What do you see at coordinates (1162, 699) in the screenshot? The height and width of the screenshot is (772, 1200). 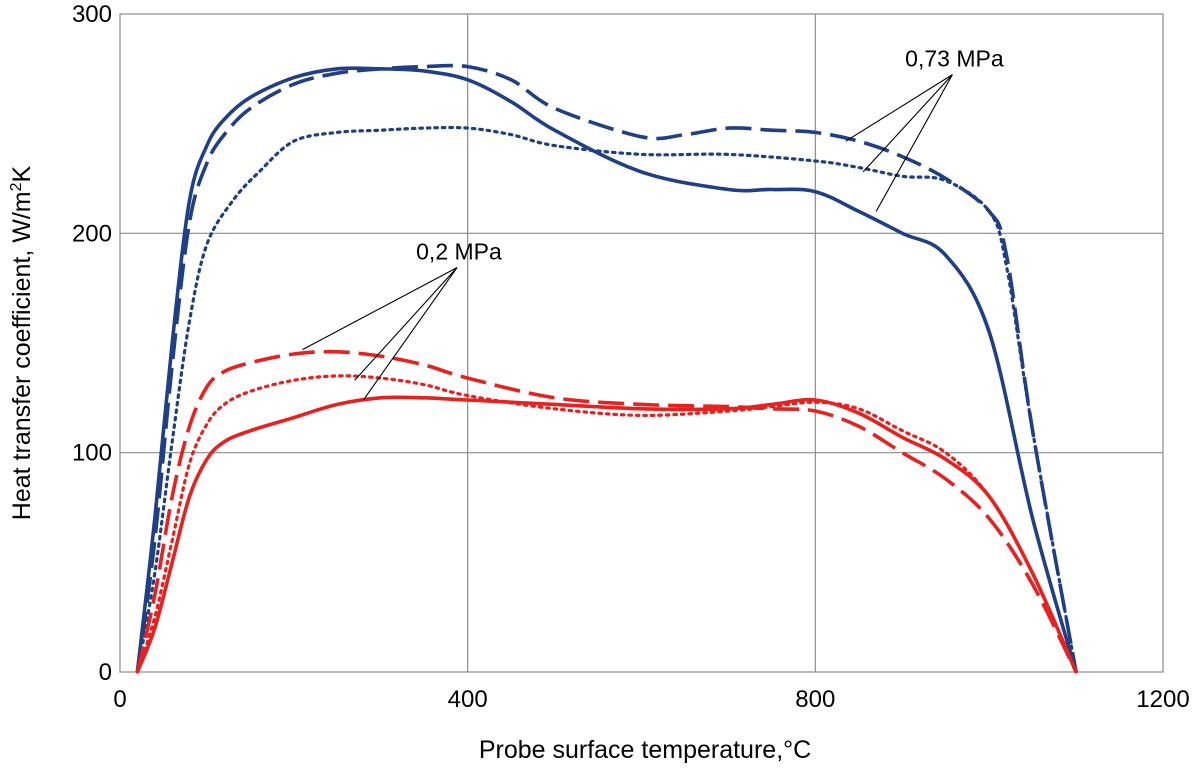 I see `x-tick-label: 1200` at bounding box center [1162, 699].